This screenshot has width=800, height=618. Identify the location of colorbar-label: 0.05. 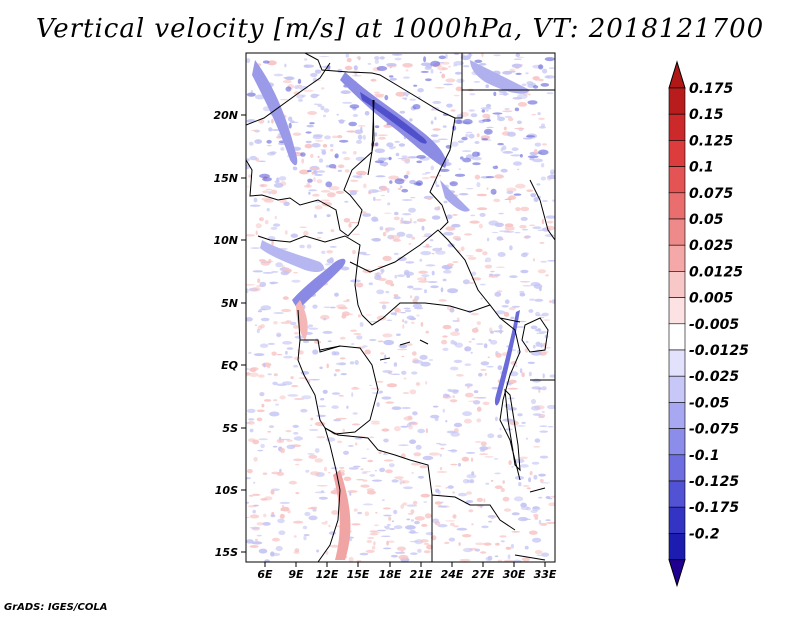
(706, 220).